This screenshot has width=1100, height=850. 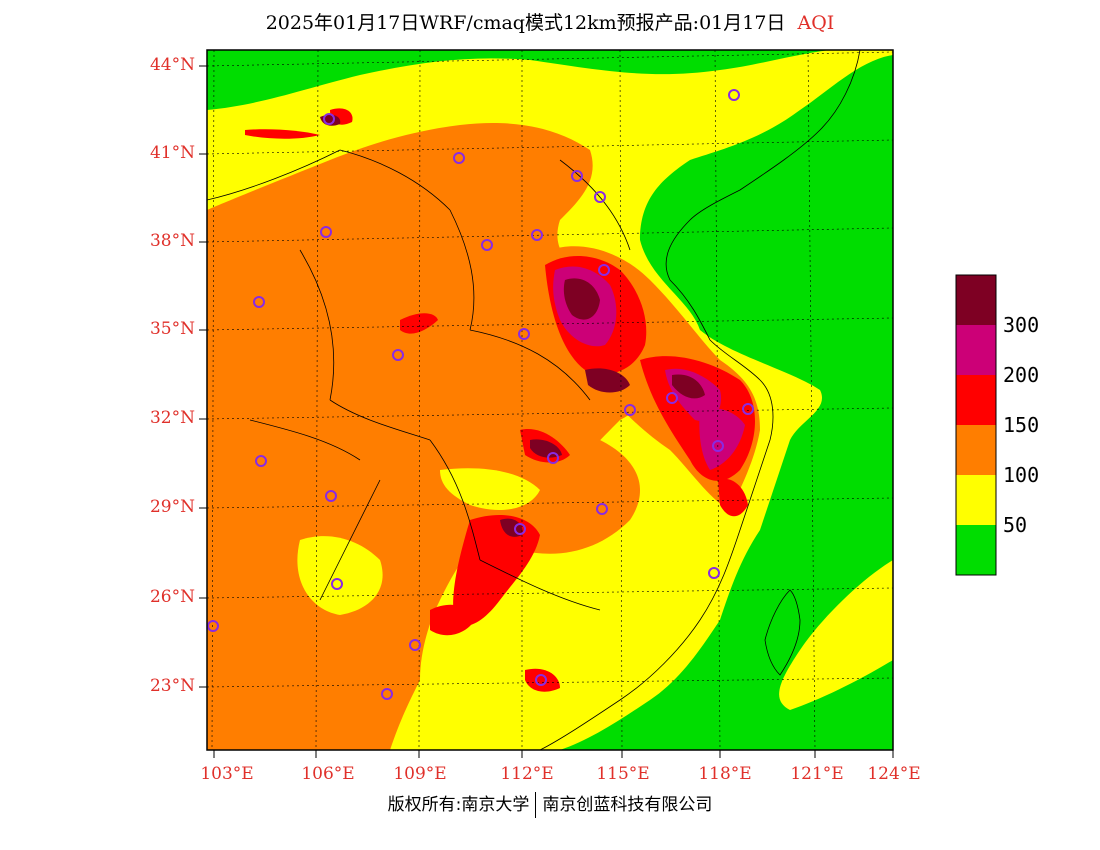 I want to click on legend-swatch-good, so click(x=976, y=550).